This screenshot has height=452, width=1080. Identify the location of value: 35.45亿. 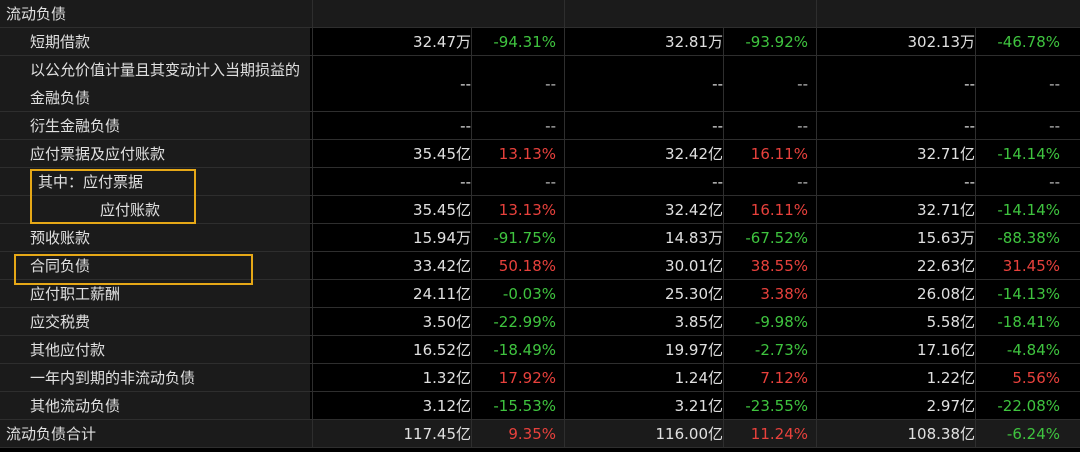
(392, 209).